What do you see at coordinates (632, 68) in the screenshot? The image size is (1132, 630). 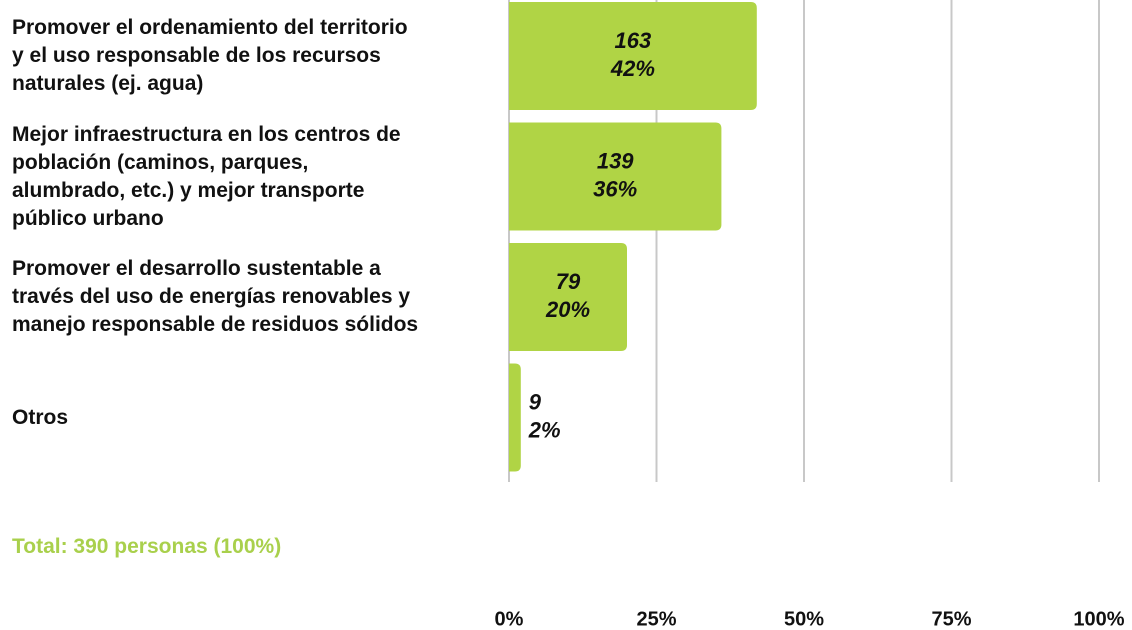 I see `value-label: 42%` at bounding box center [632, 68].